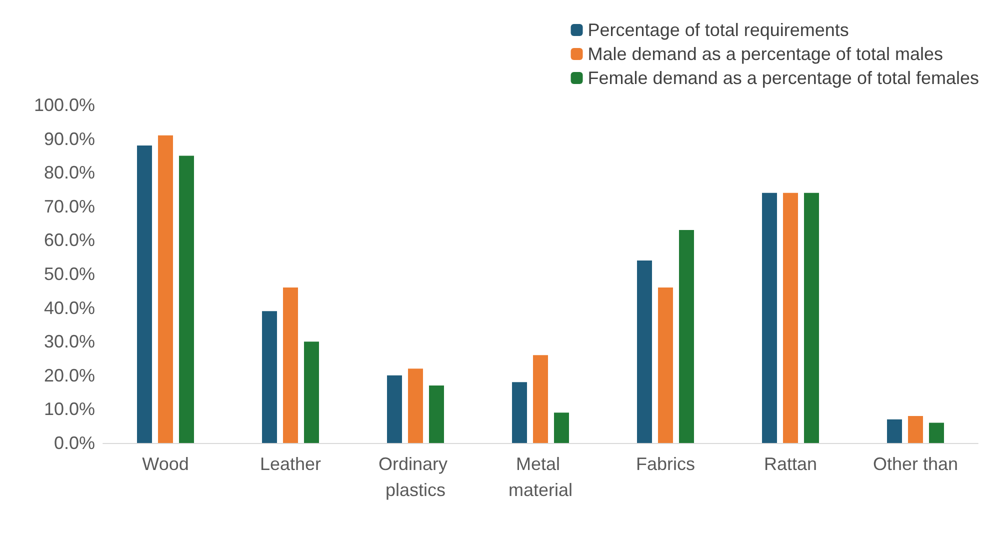 This screenshot has height=559, width=996. What do you see at coordinates (64, 105) in the screenshot?
I see `y-tick-label: 100.0%` at bounding box center [64, 105].